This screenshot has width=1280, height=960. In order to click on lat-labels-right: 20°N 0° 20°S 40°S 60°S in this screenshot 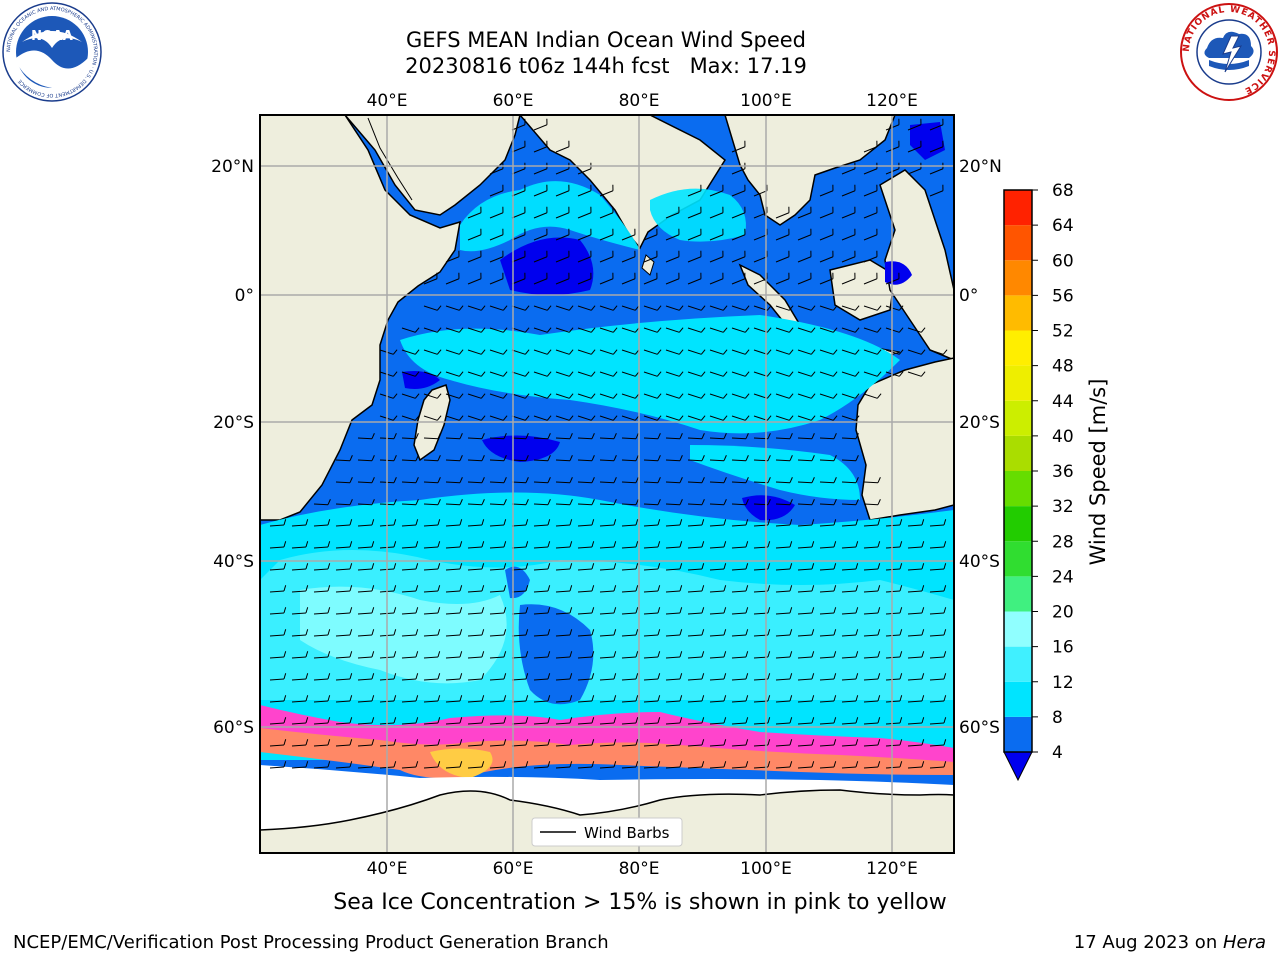, I will do `click(980, 447)`.